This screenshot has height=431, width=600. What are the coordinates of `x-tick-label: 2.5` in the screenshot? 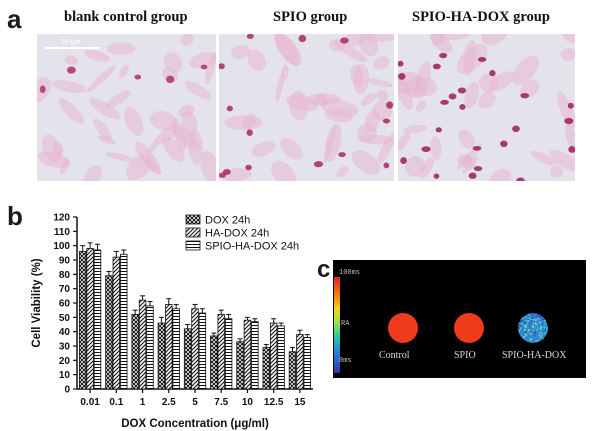 It's located at (169, 402).